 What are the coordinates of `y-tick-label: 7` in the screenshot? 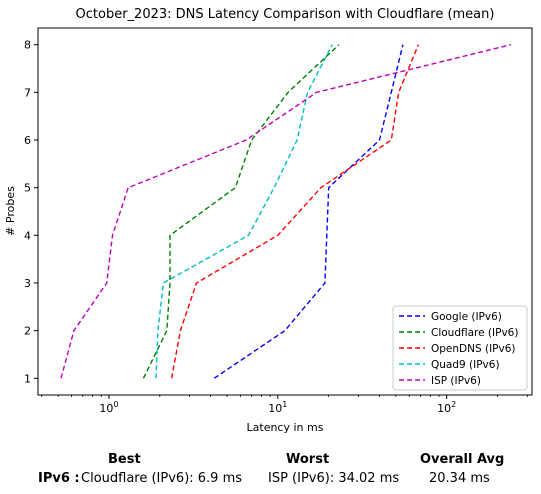 It's located at (27, 92).